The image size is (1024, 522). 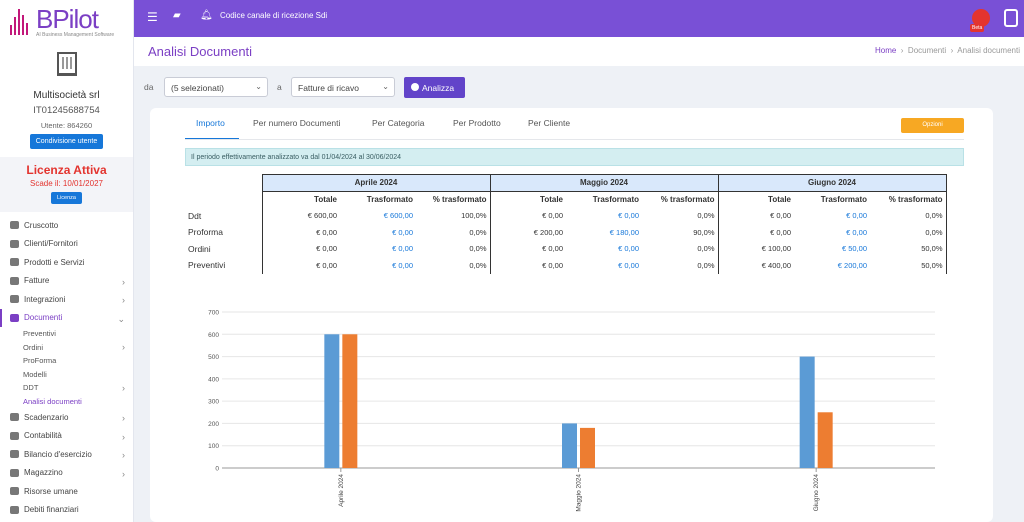 What do you see at coordinates (177, 15) in the screenshot?
I see `chat-icon: ▰` at bounding box center [177, 15].